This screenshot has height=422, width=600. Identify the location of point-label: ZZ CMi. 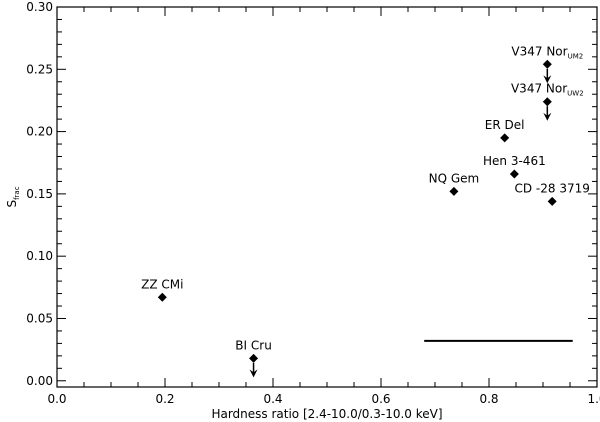
(162, 284).